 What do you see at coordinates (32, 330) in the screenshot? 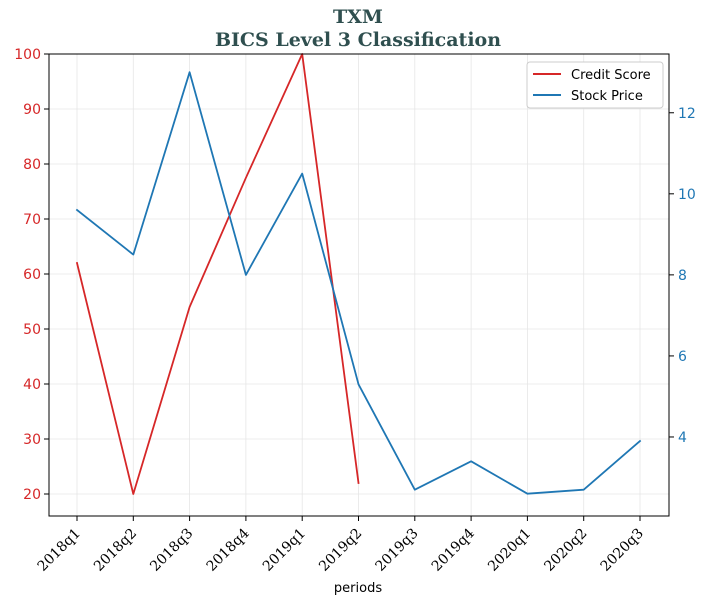
I see `left-y-tick-label: 50` at bounding box center [32, 330].